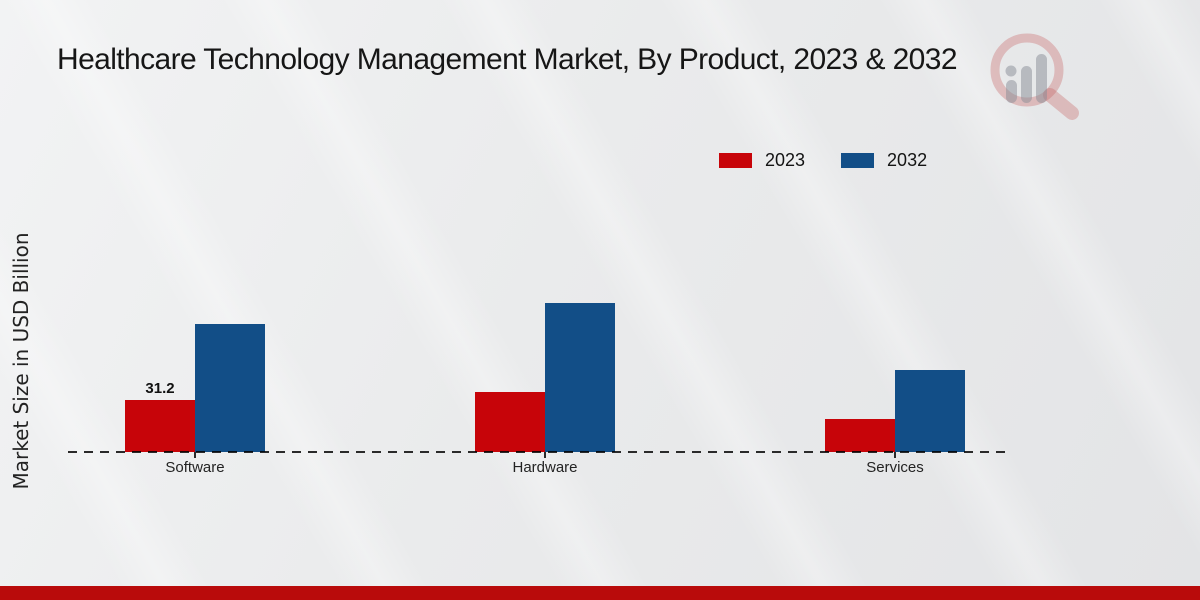  I want to click on logo-person-head-icon, so click(1011, 71).